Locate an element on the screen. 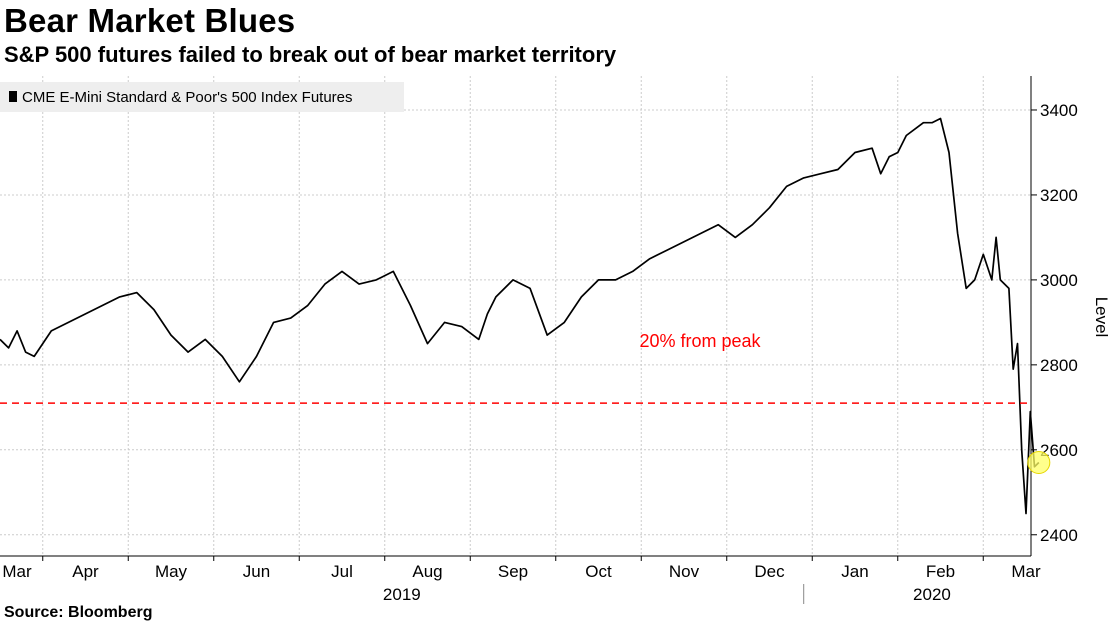 This screenshot has width=1116, height=627. legend-background is located at coordinates (202, 97).